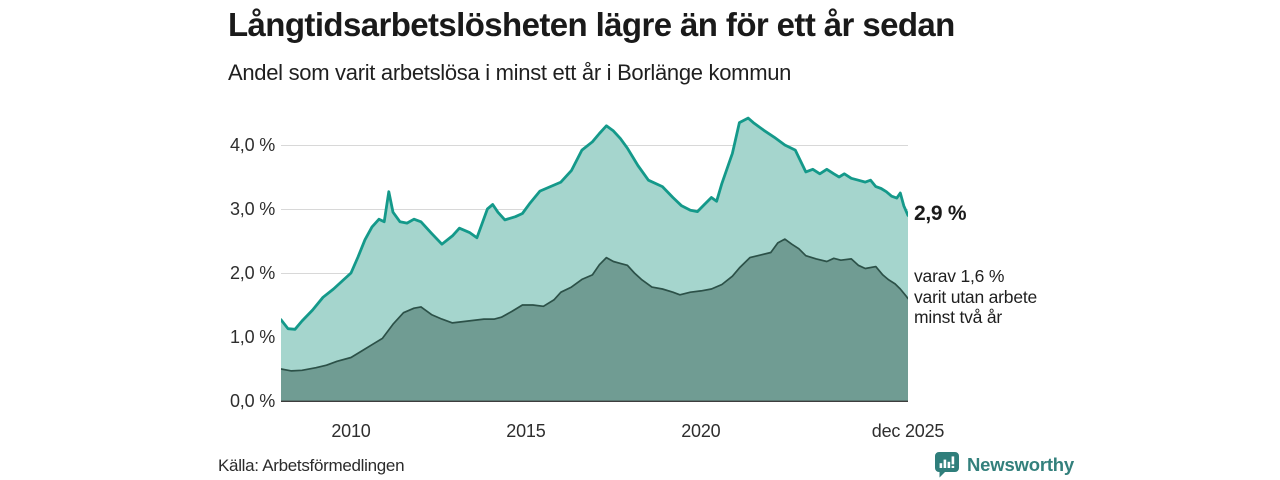 Image resolution: width=1280 pixels, height=480 pixels. I want to click on source-credit: Källa: Arbetsförmedlingen, so click(311, 465).